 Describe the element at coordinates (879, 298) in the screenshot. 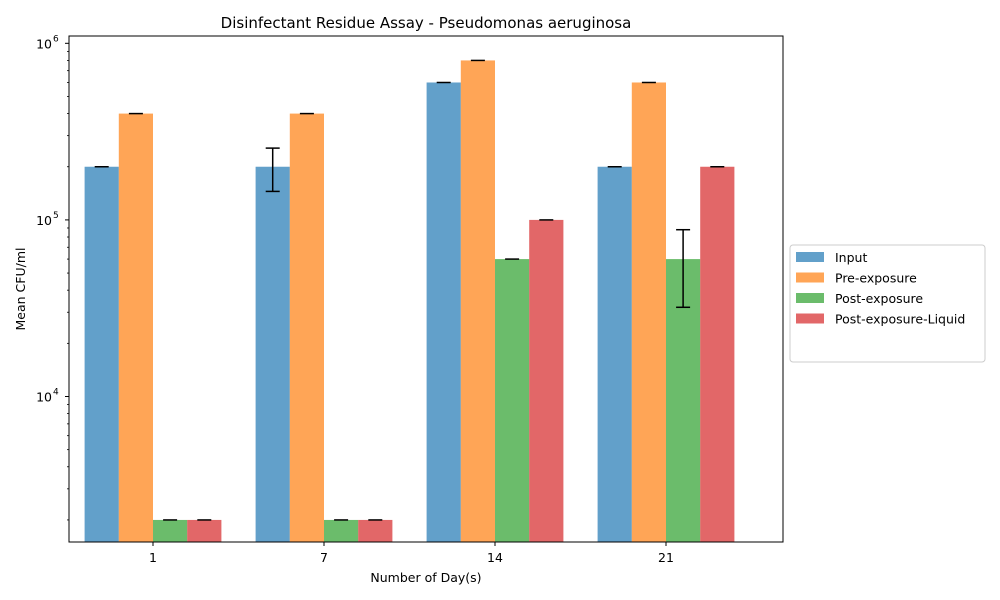

I see `legend-label: Post-exposure` at that location.